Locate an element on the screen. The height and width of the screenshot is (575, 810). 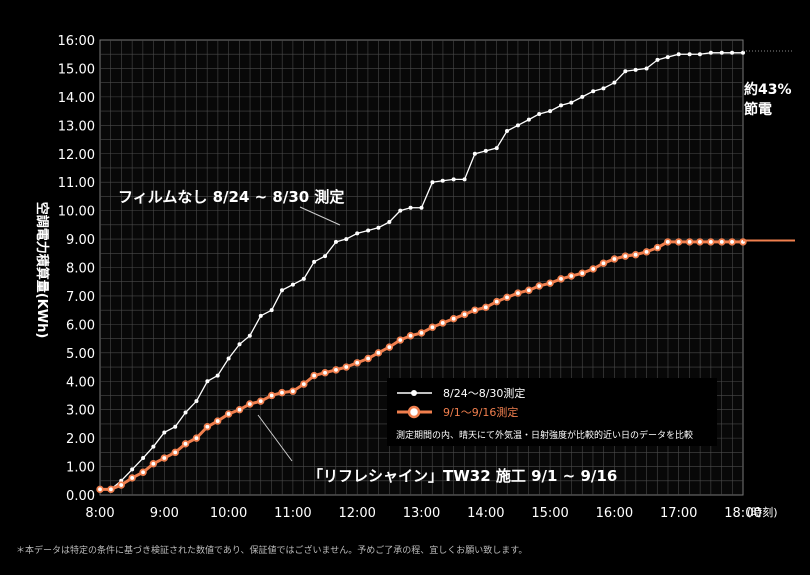
x-tick-label: 16:00 is located at coordinates (614, 513).